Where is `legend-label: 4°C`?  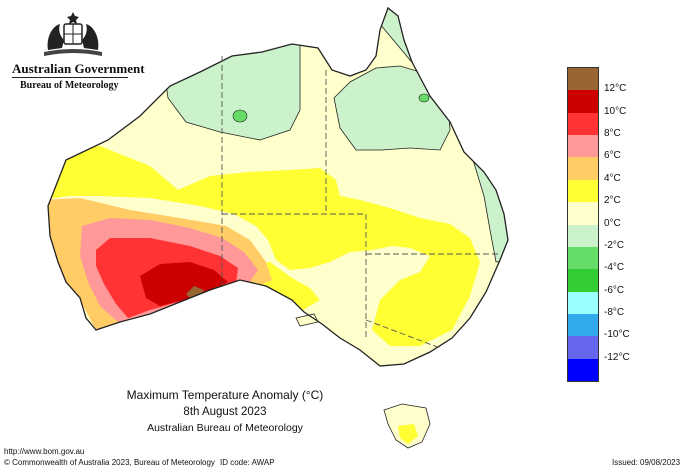
legend-label: 4°C is located at coordinates (612, 178).